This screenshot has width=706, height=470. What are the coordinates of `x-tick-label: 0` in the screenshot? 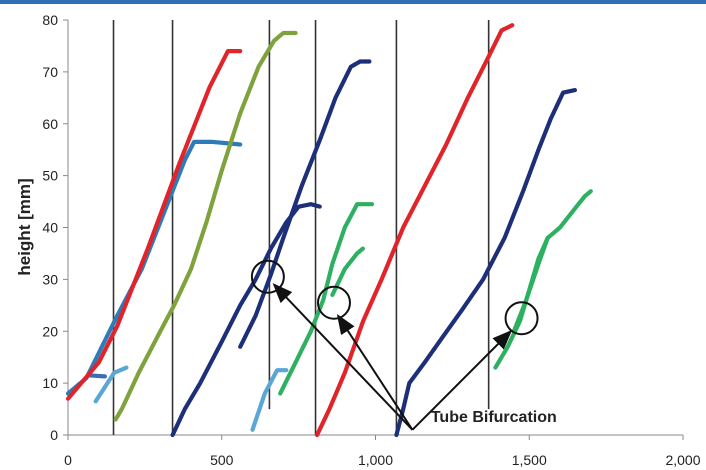 It's located at (68, 460).